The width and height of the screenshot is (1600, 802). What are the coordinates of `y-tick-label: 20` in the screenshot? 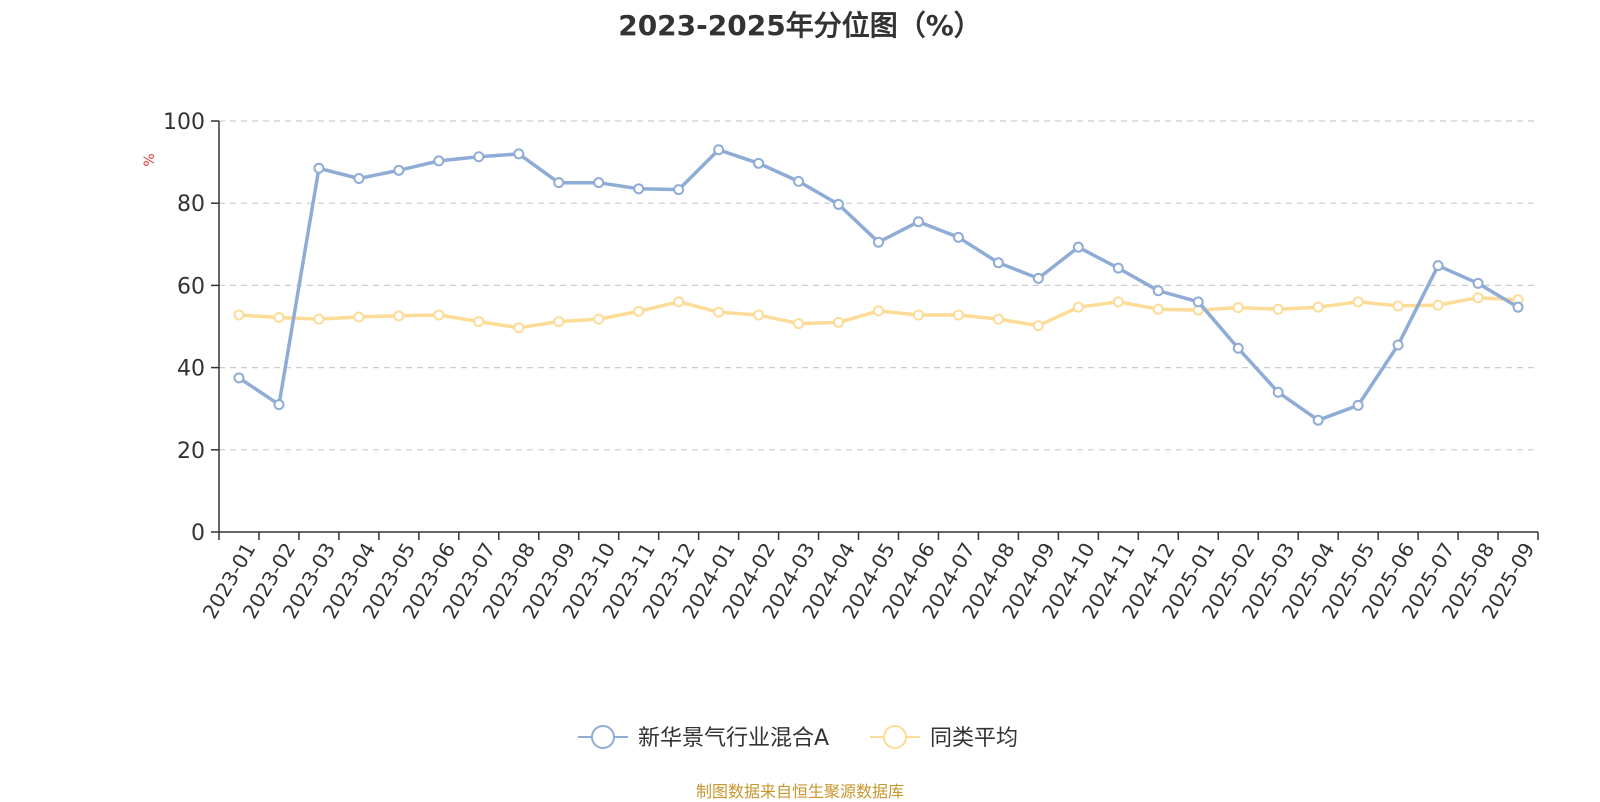 It's located at (191, 451).